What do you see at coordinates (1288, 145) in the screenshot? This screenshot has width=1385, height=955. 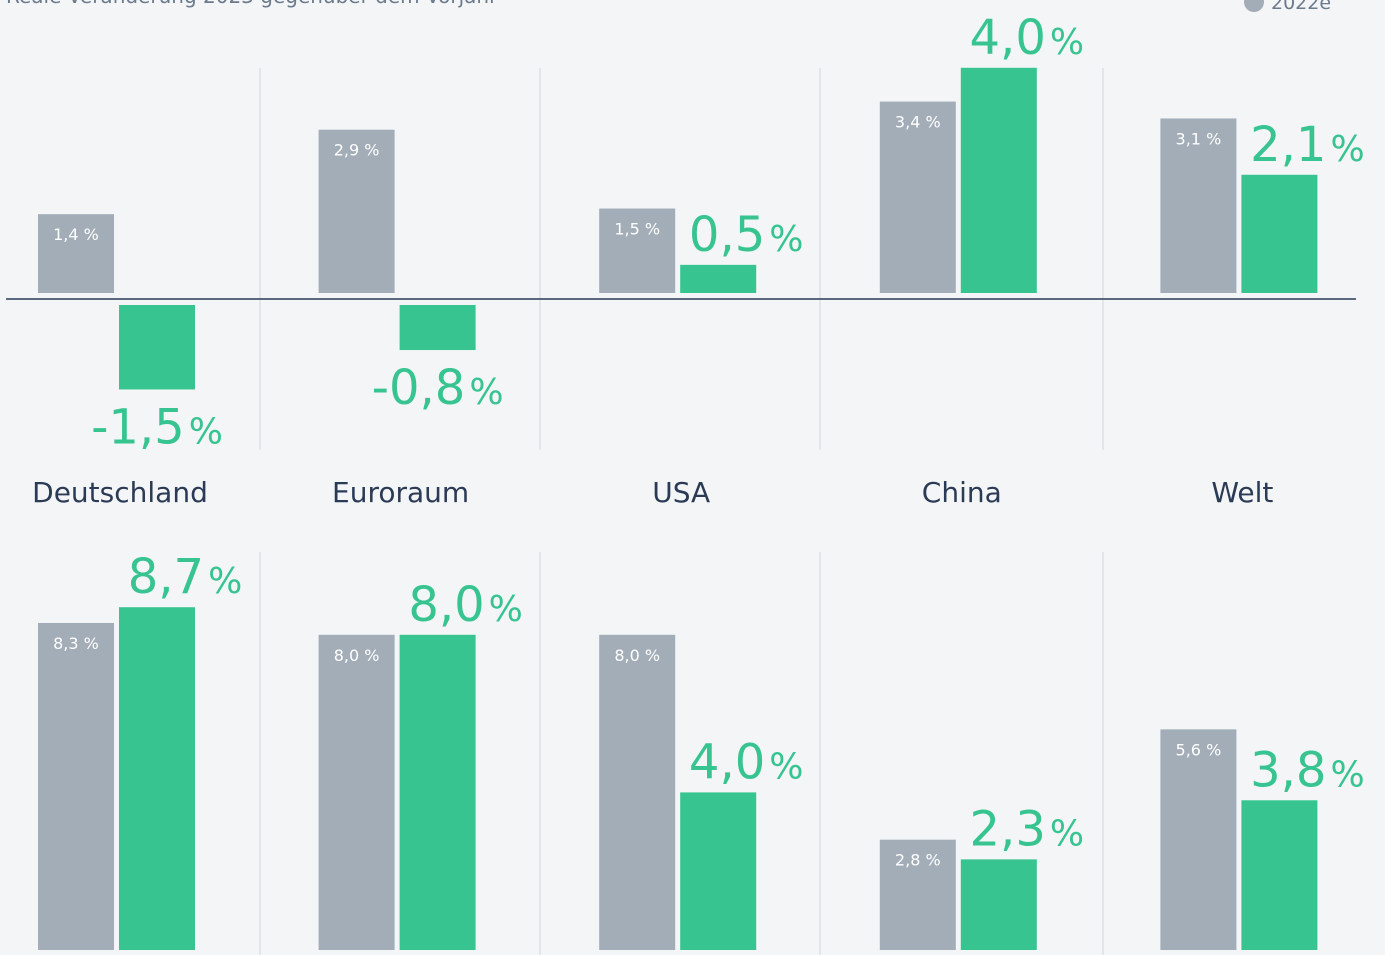 I see `value-number: 2,1` at bounding box center [1288, 145].